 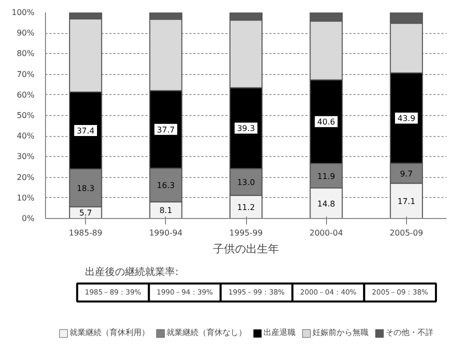 I want to click on y-tick-label: 80%, so click(x=25, y=53).